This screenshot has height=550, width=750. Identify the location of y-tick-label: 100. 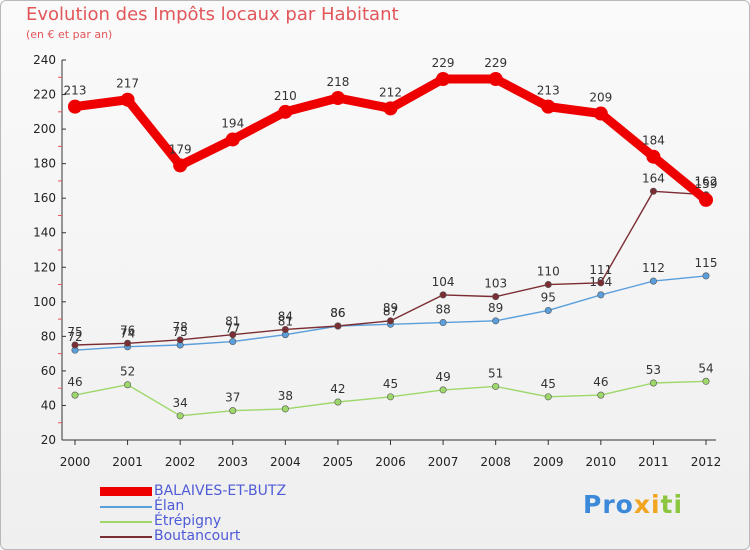
(44, 302).